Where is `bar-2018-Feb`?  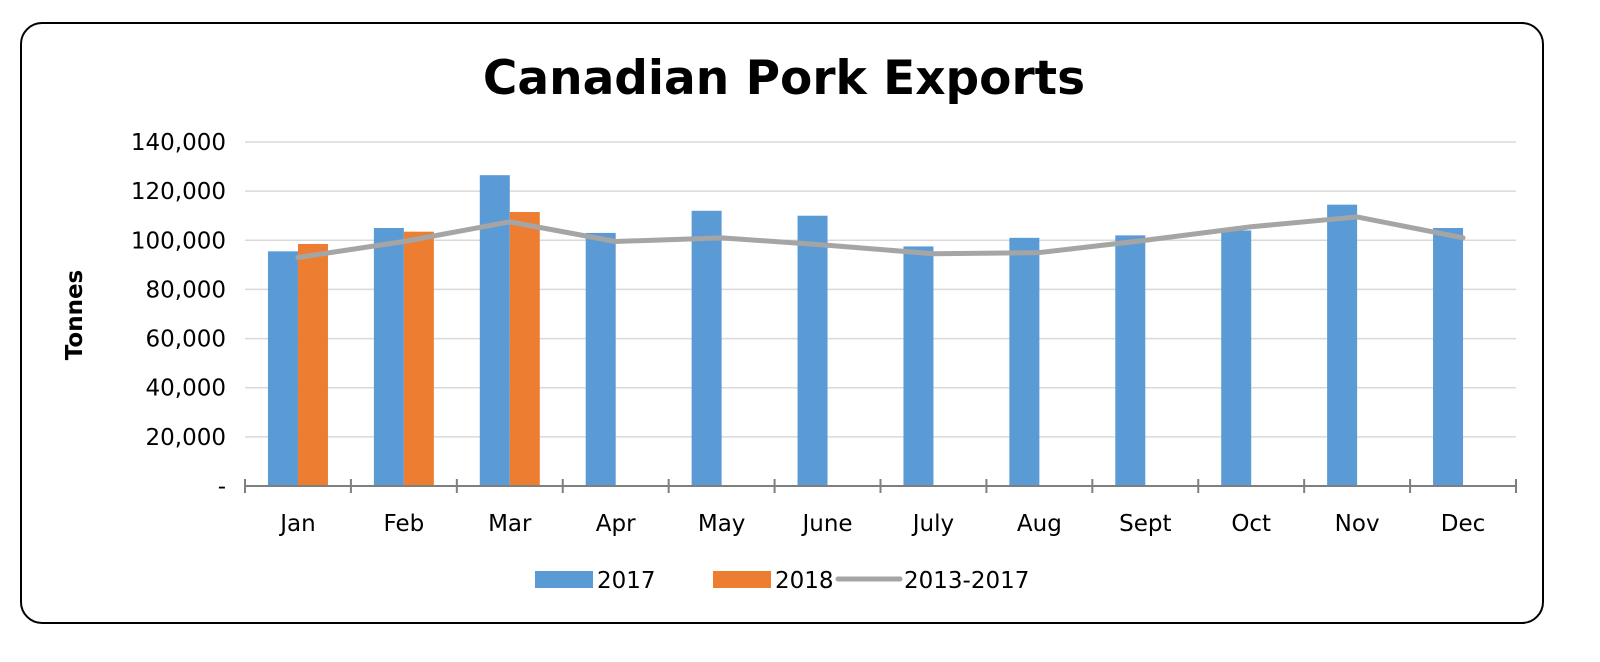 bar-2018-Feb is located at coordinates (418, 358).